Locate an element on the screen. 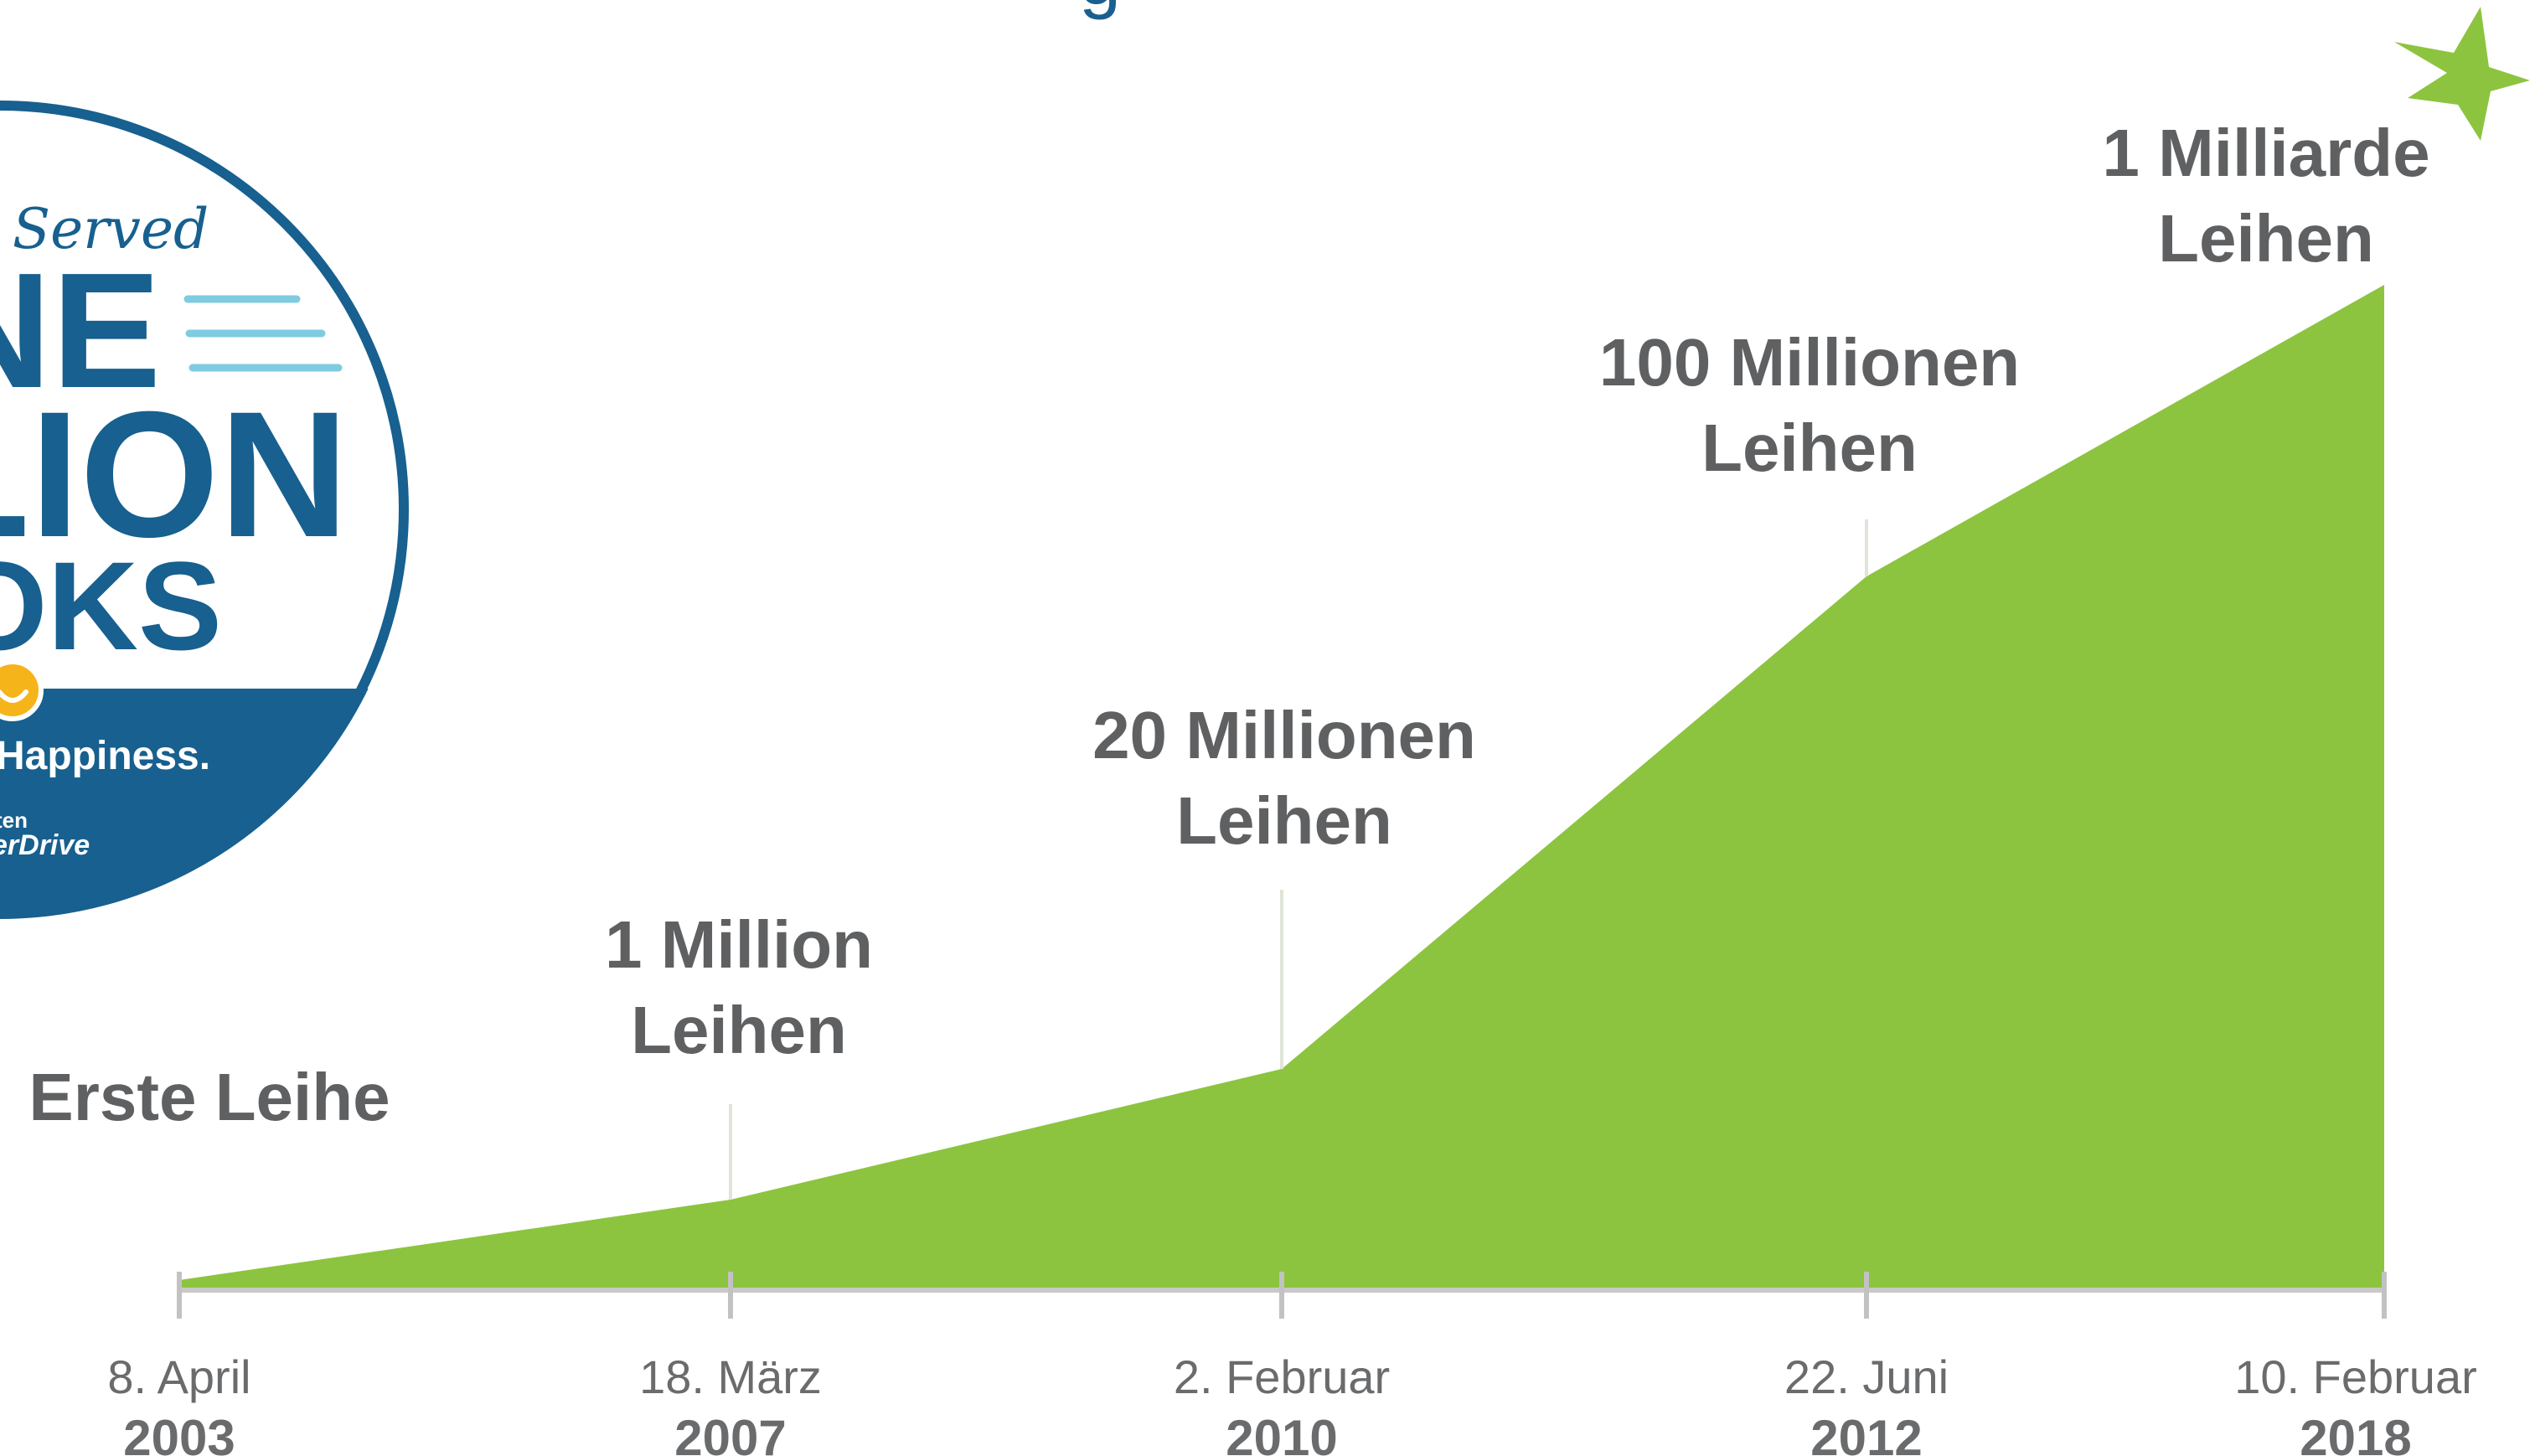 This screenshot has width=2535, height=1456. x-tick-date-label: 22. Juni is located at coordinates (1866, 1376).